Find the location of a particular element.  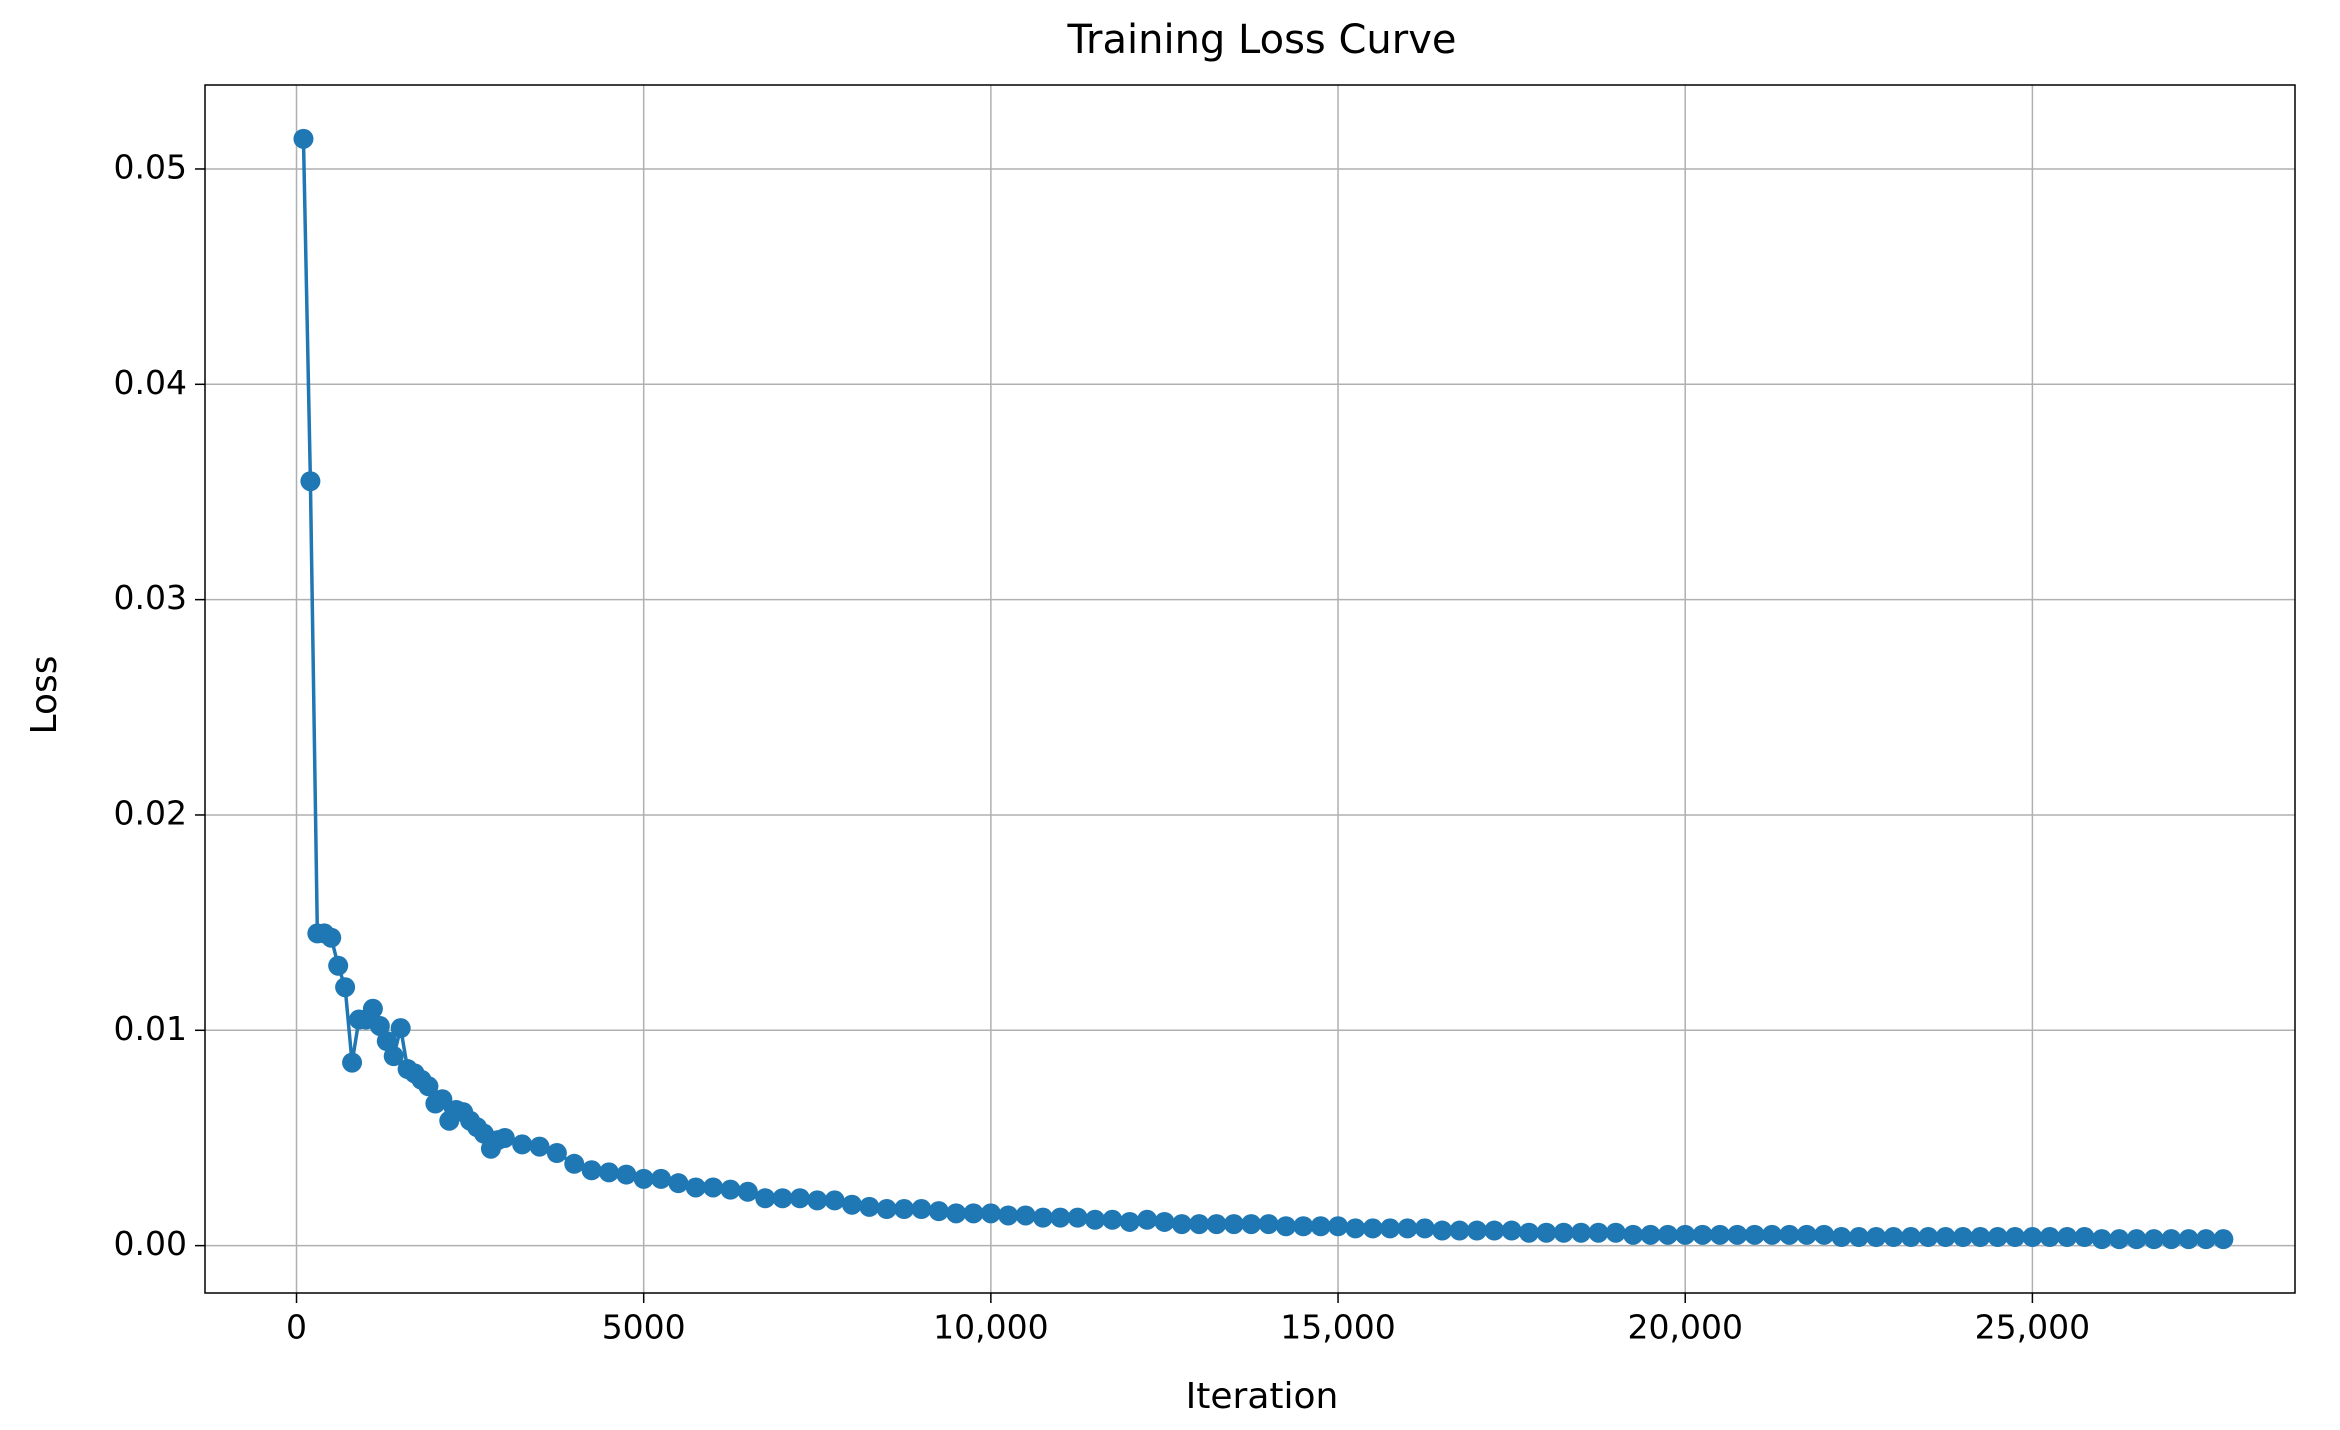

y-tick-label: 0.03 is located at coordinates (150, 597).